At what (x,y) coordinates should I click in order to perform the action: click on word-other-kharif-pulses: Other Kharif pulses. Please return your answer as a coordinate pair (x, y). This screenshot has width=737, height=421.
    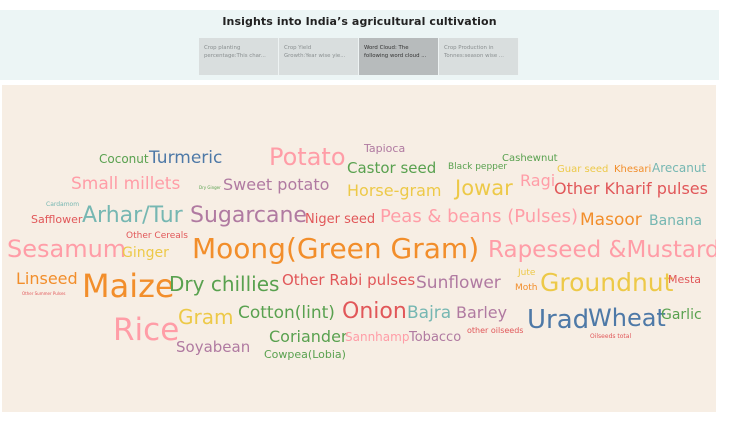
    Looking at the image, I should click on (631, 188).